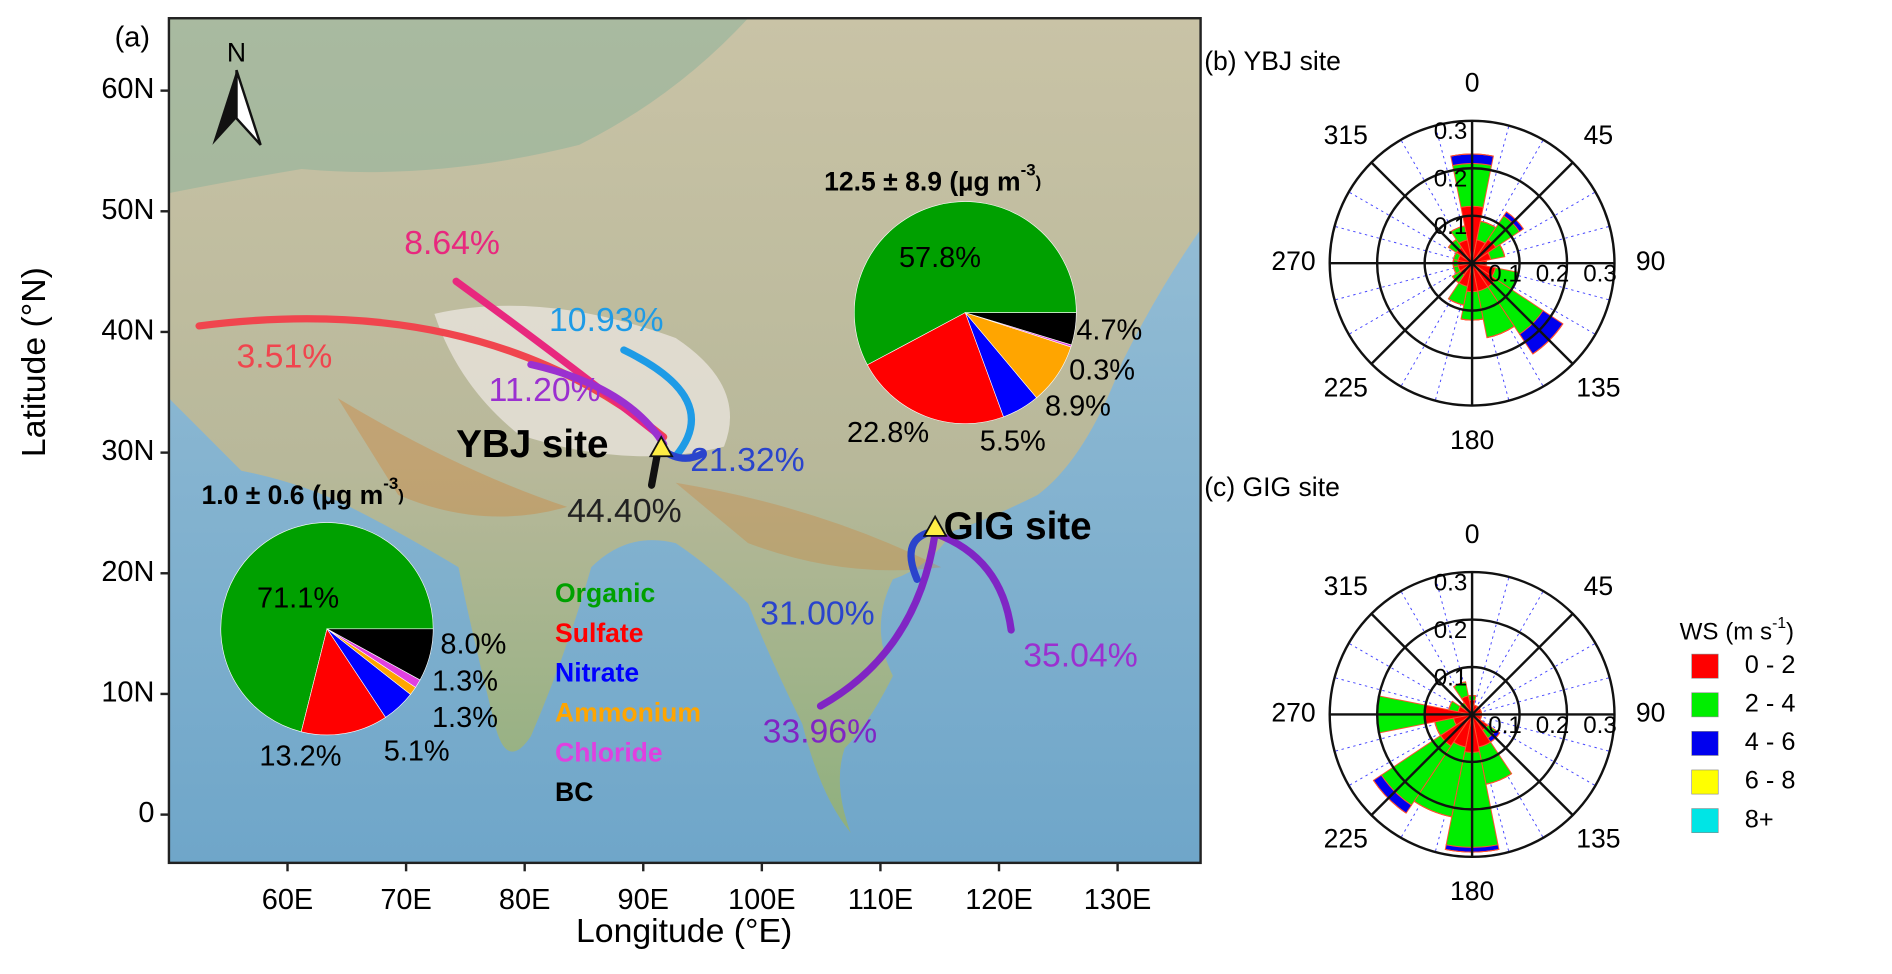 The height and width of the screenshot is (974, 1892). Describe the element at coordinates (762, 900) in the screenshot. I see `x-tick-label: 100E` at that location.